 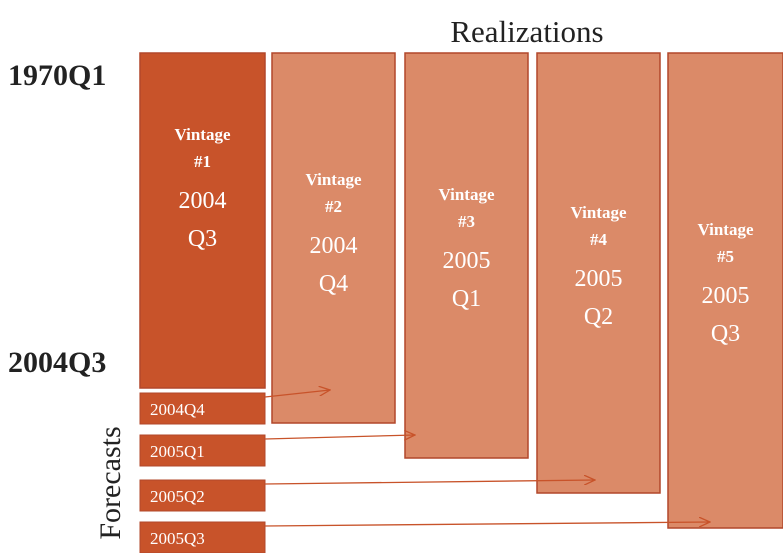 I want to click on forecast-label: 2005Q2, so click(x=177, y=496).